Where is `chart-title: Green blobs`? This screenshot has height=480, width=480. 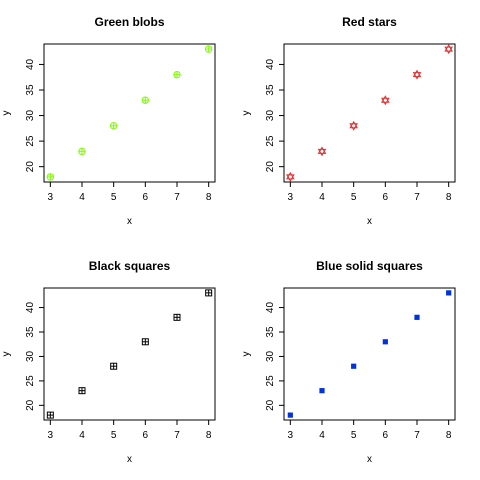 chart-title: Green blobs is located at coordinates (129, 22).